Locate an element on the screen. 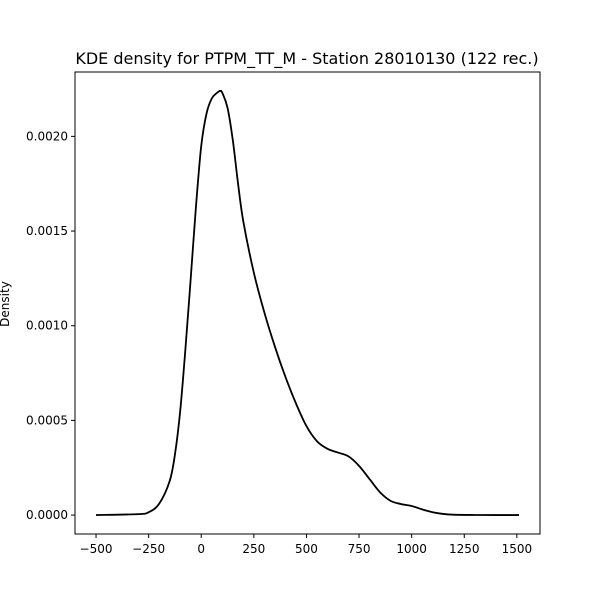 The image size is (600, 600). y-tick-label: 0.0000 is located at coordinates (47, 515).